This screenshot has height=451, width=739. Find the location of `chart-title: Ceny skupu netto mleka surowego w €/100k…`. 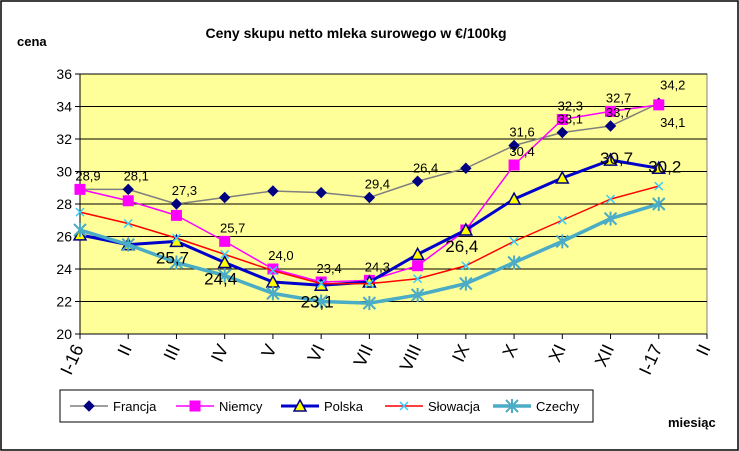

chart-title: Ceny skupu netto mleka surowego w €/100k… is located at coordinates (355, 33).